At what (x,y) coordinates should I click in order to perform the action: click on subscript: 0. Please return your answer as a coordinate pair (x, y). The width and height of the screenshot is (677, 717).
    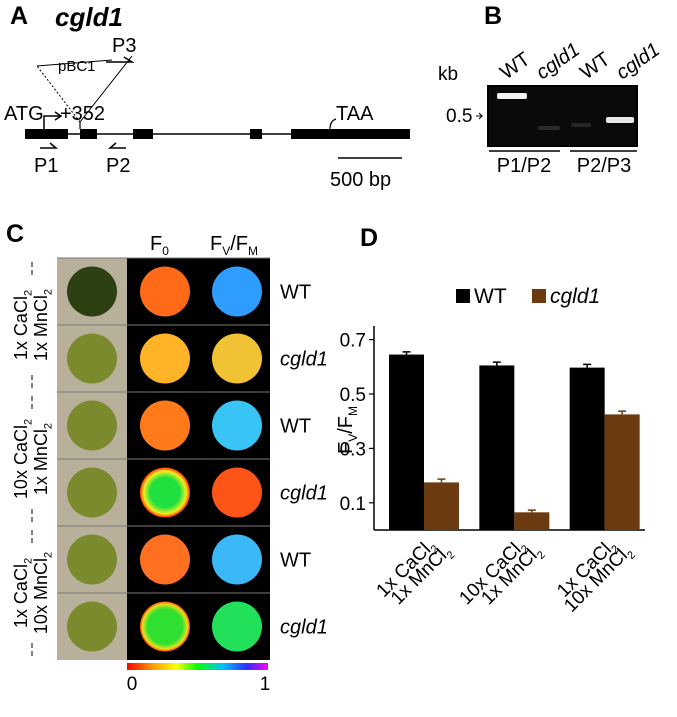
    Looking at the image, I should click on (165, 251).